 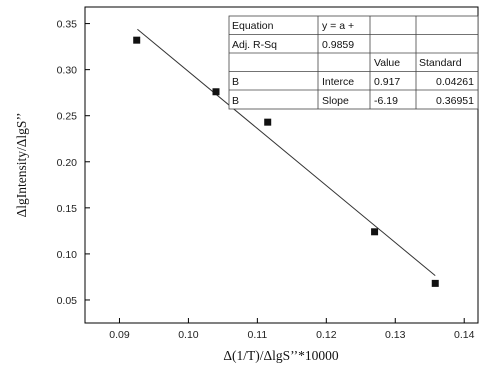 What do you see at coordinates (455, 101) in the screenshot?
I see `table-cell-slope-error: 0.36951` at bounding box center [455, 101].